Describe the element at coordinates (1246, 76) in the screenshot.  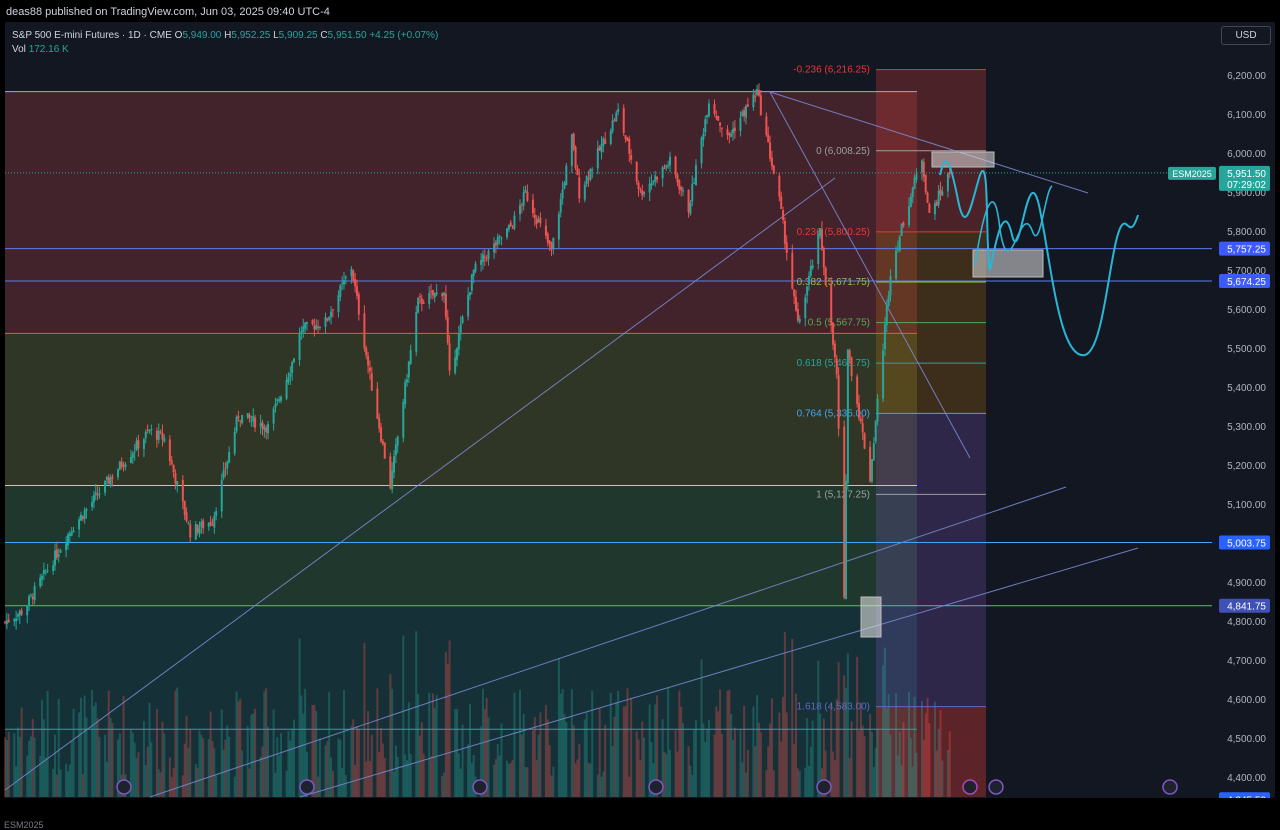
I see `y-tick-label: 6,200.00` at that location.